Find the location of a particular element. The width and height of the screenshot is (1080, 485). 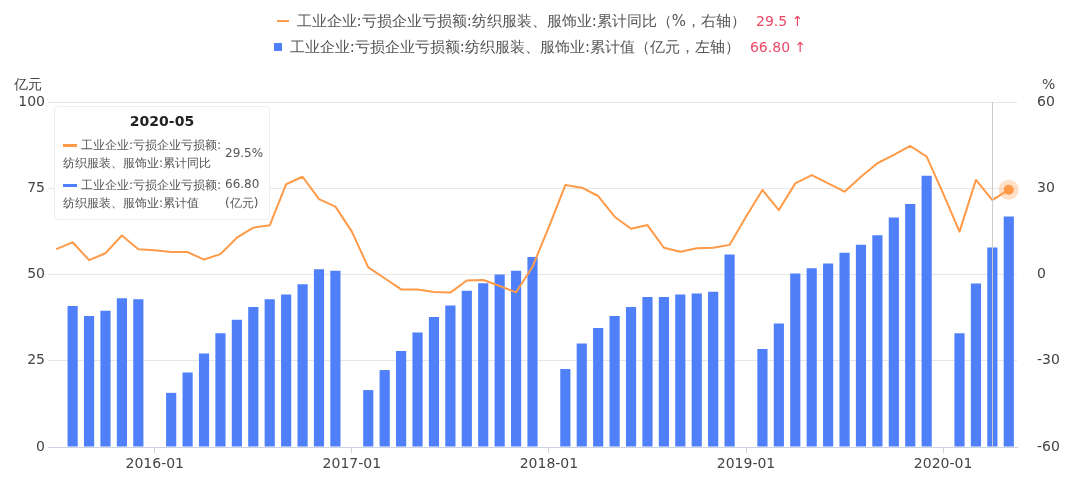

y-tick-label: 100 is located at coordinates (31, 100).